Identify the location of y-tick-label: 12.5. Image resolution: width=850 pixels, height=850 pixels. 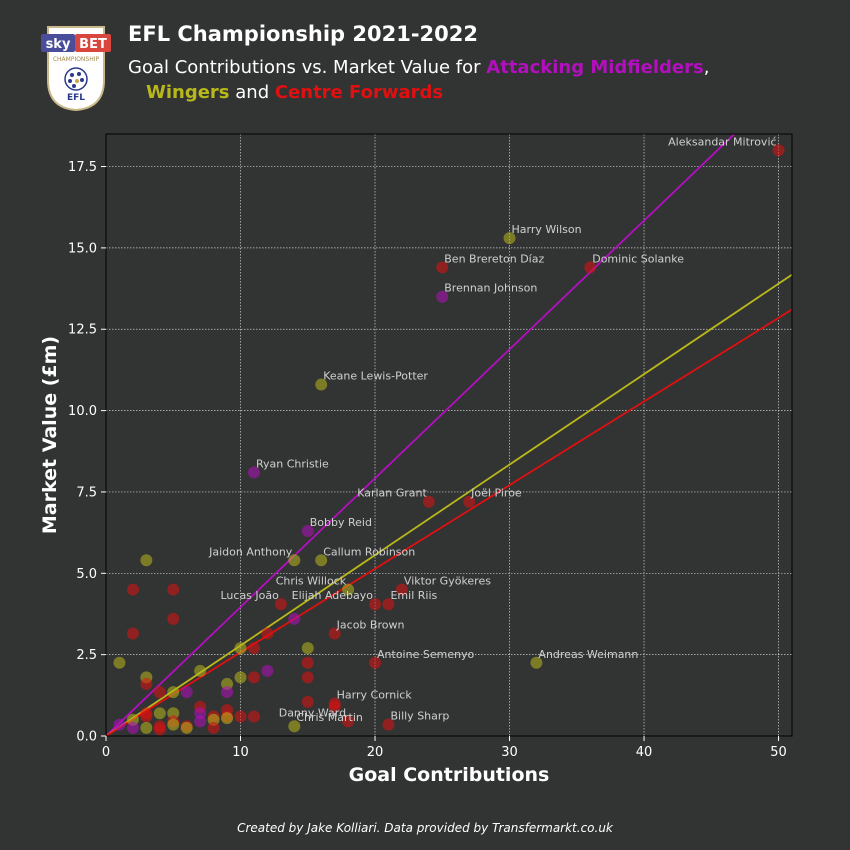
(82, 330).